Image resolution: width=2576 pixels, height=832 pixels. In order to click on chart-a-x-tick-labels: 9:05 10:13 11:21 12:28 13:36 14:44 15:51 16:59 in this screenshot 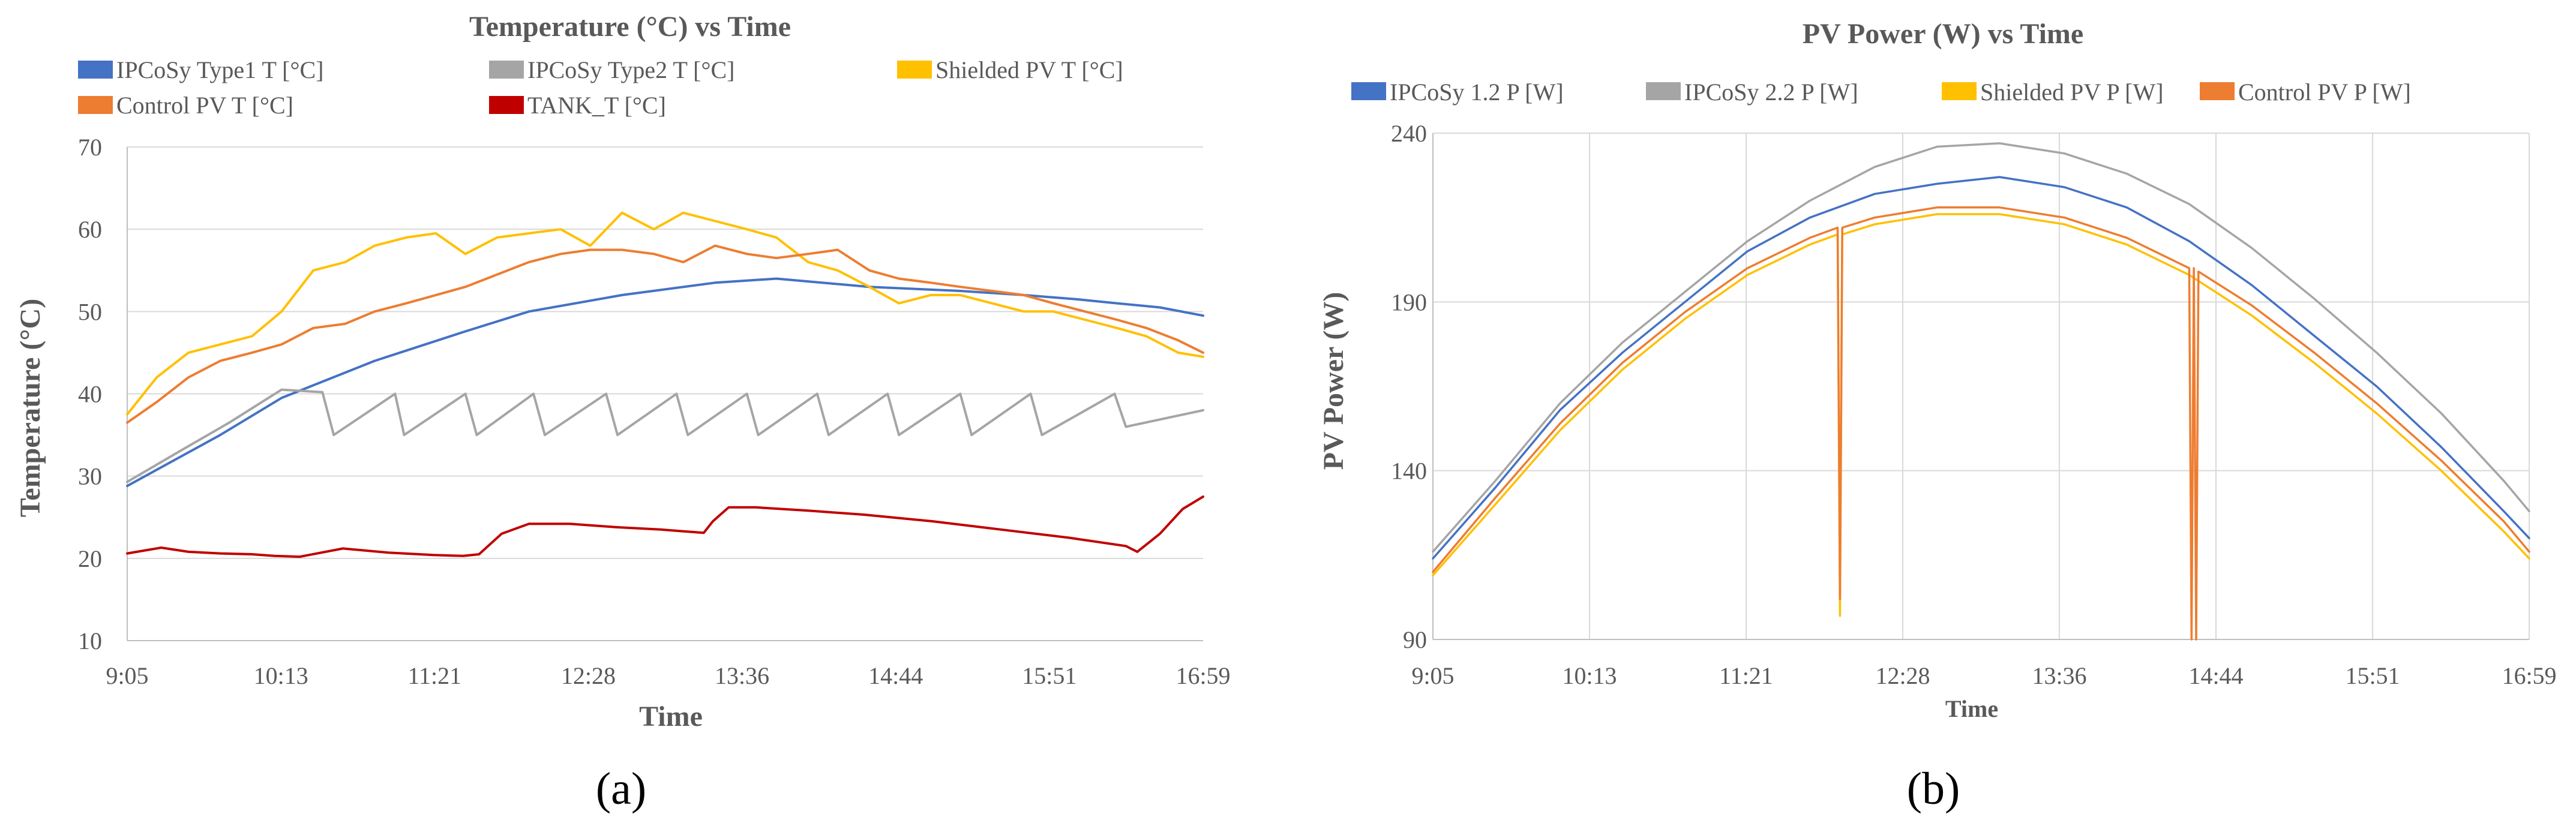, I will do `click(668, 675)`.